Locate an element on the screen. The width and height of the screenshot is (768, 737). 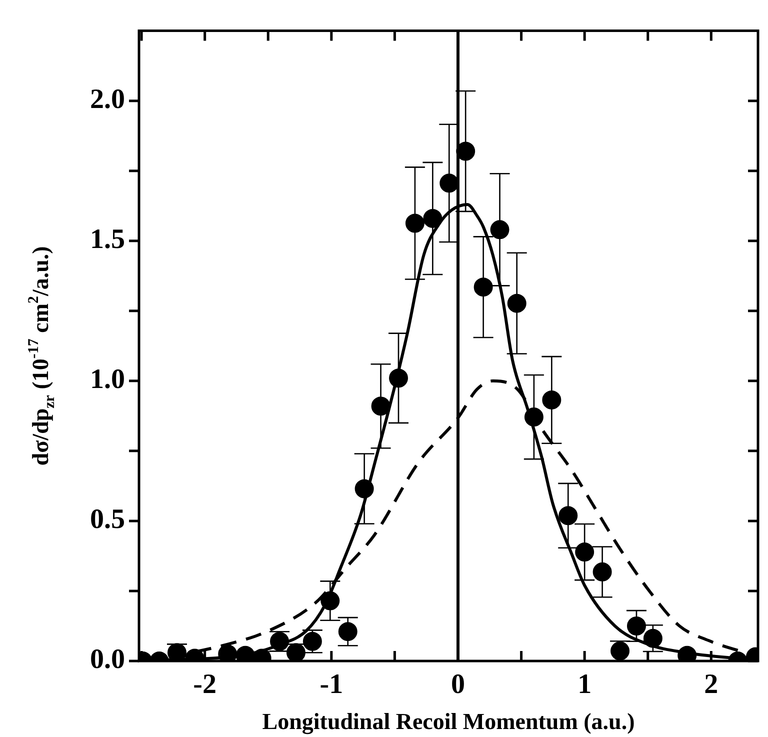
y-tick-label: 2.0 is located at coordinates (107, 100).